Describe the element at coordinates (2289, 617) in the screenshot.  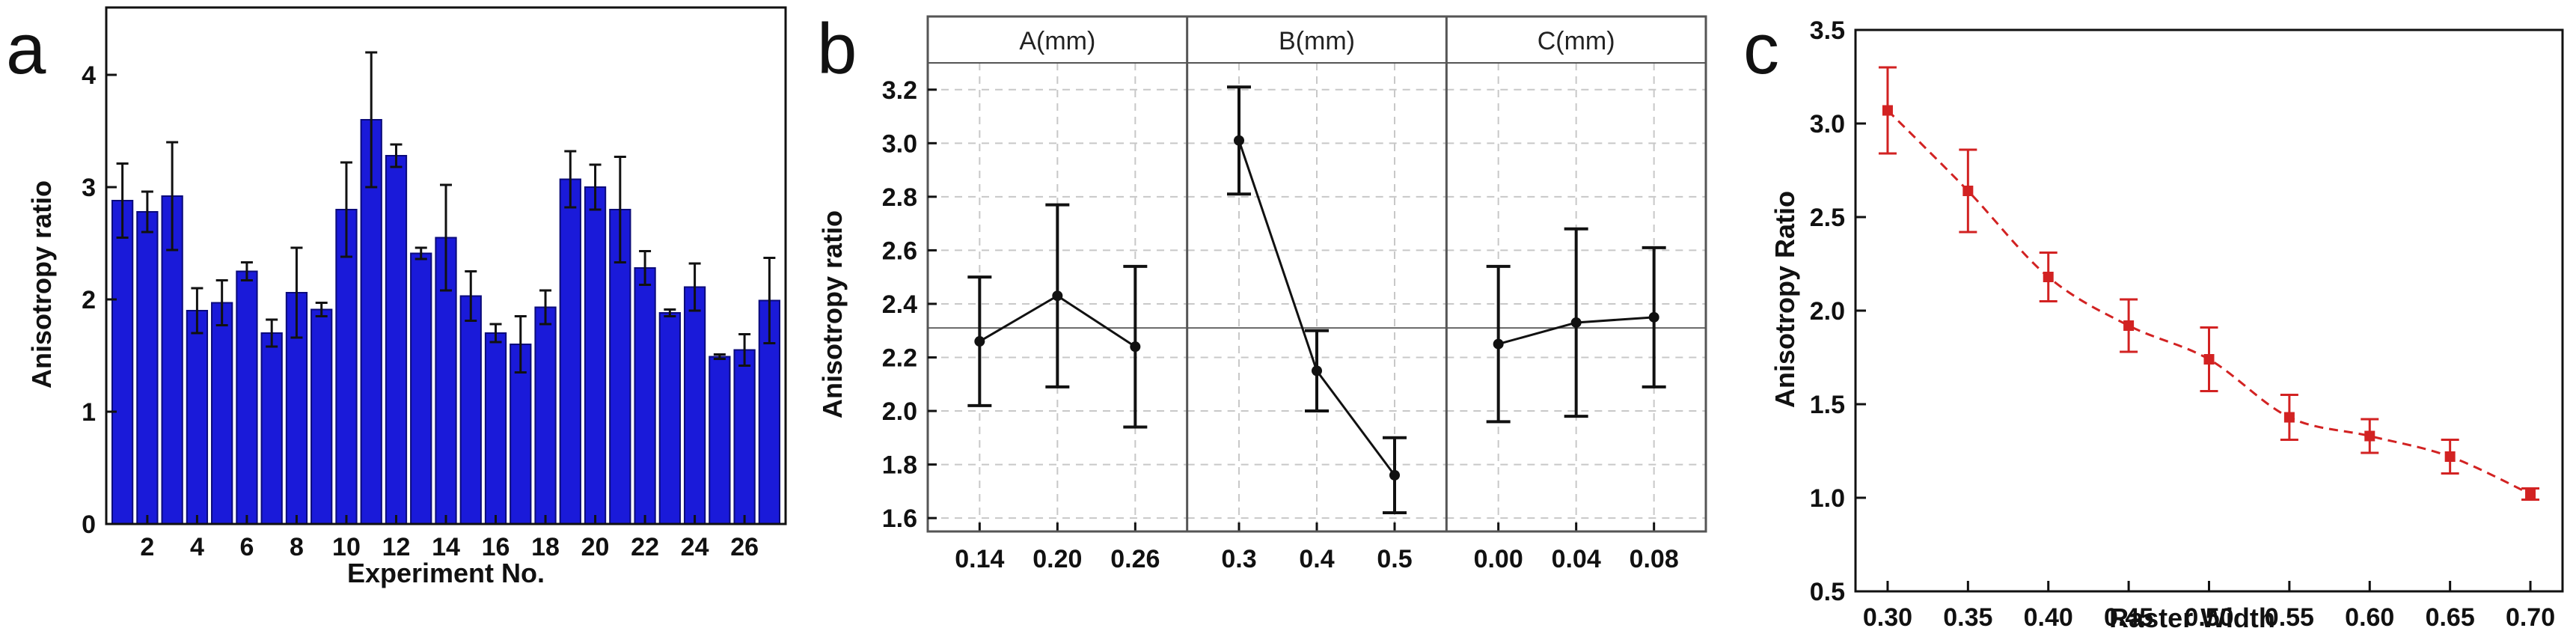
I see `x-tick-label: 0.55` at that location.